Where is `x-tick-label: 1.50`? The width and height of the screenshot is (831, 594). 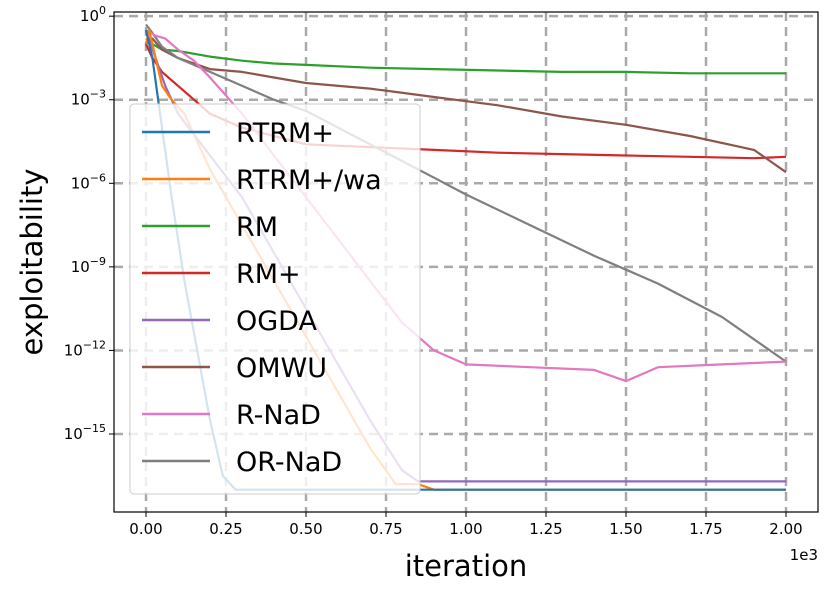 x-tick-label: 1.50 is located at coordinates (625, 529).